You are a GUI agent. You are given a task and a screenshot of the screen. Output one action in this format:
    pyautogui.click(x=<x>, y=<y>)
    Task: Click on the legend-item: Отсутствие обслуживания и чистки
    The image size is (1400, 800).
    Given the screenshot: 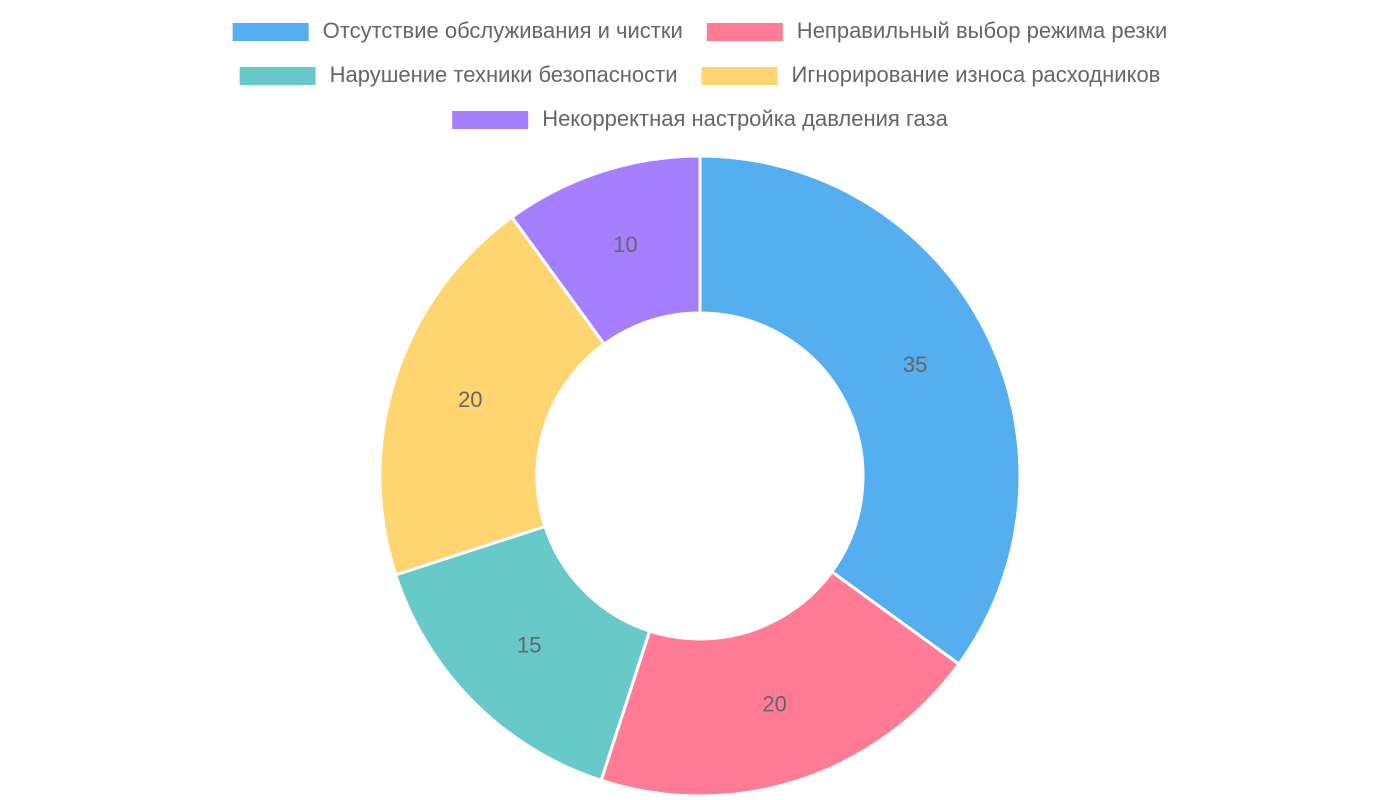 What is the action you would take?
    pyautogui.click(x=457, y=30)
    